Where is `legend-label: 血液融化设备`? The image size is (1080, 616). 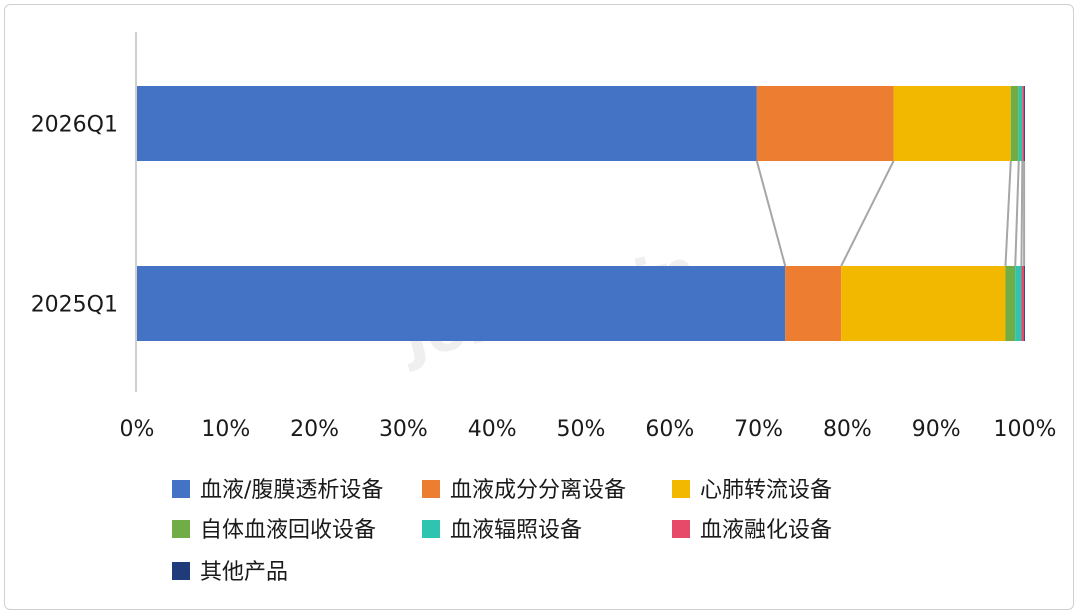
legend-label: 血液融化设备 is located at coordinates (766, 530).